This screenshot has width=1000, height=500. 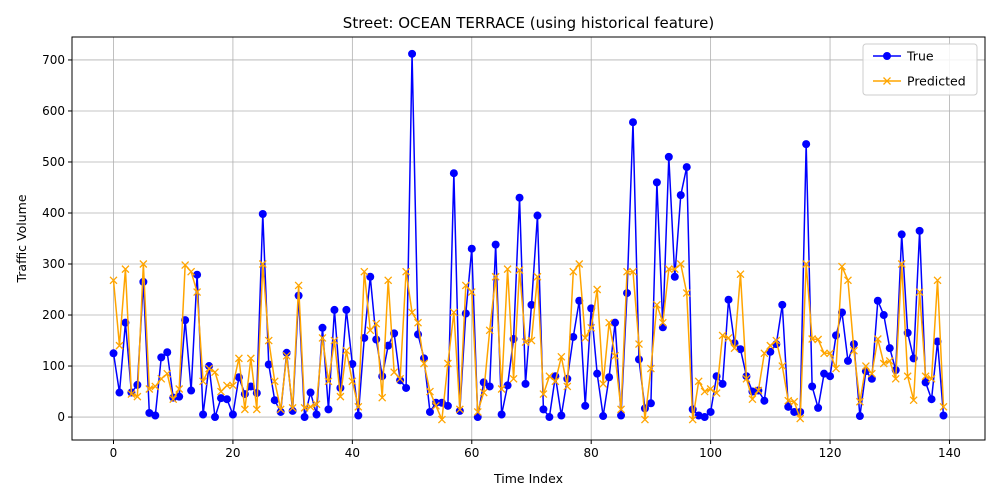 I want to click on y-axis-label: Traffic Volume, so click(x=21, y=238).